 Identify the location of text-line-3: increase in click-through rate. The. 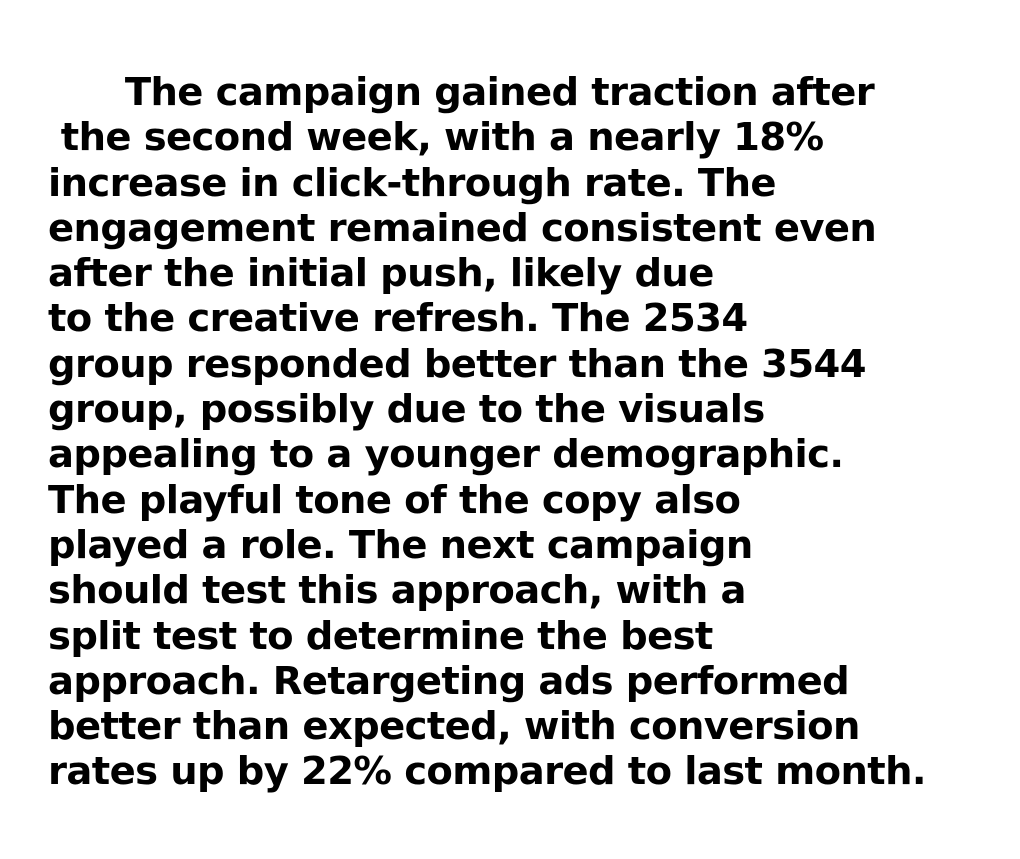
(412, 183).